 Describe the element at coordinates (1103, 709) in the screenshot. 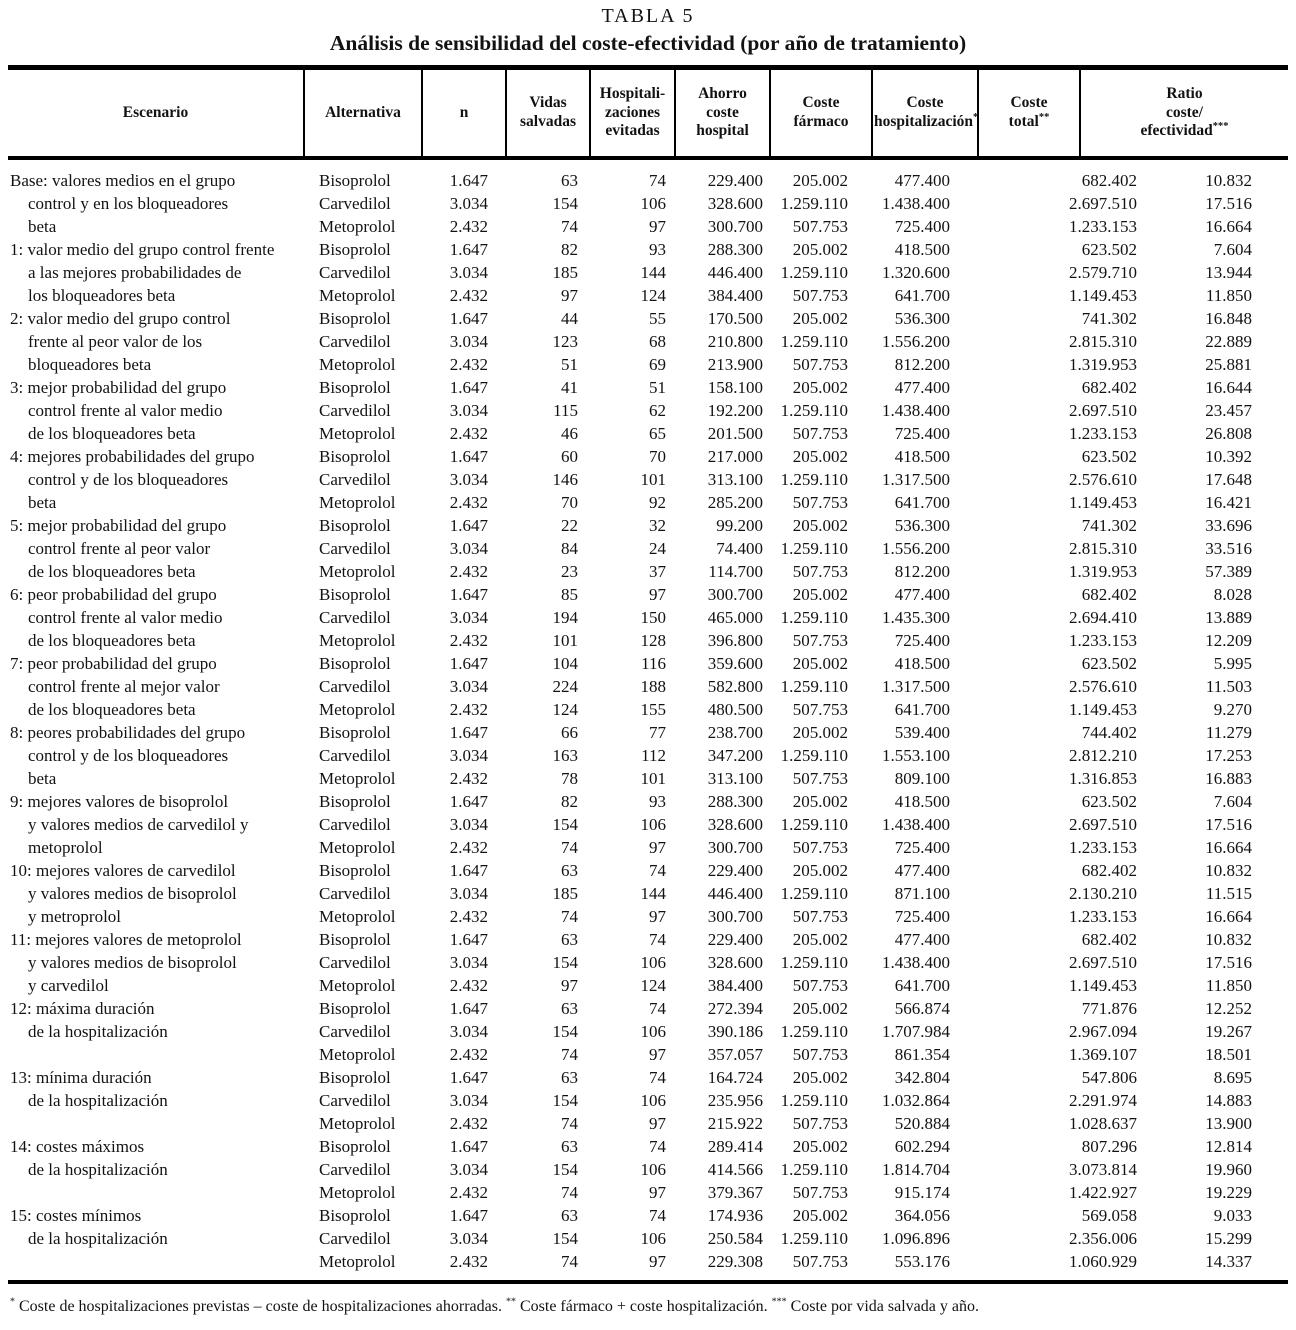

I see `coste-total-cell: 1.149.453` at that location.